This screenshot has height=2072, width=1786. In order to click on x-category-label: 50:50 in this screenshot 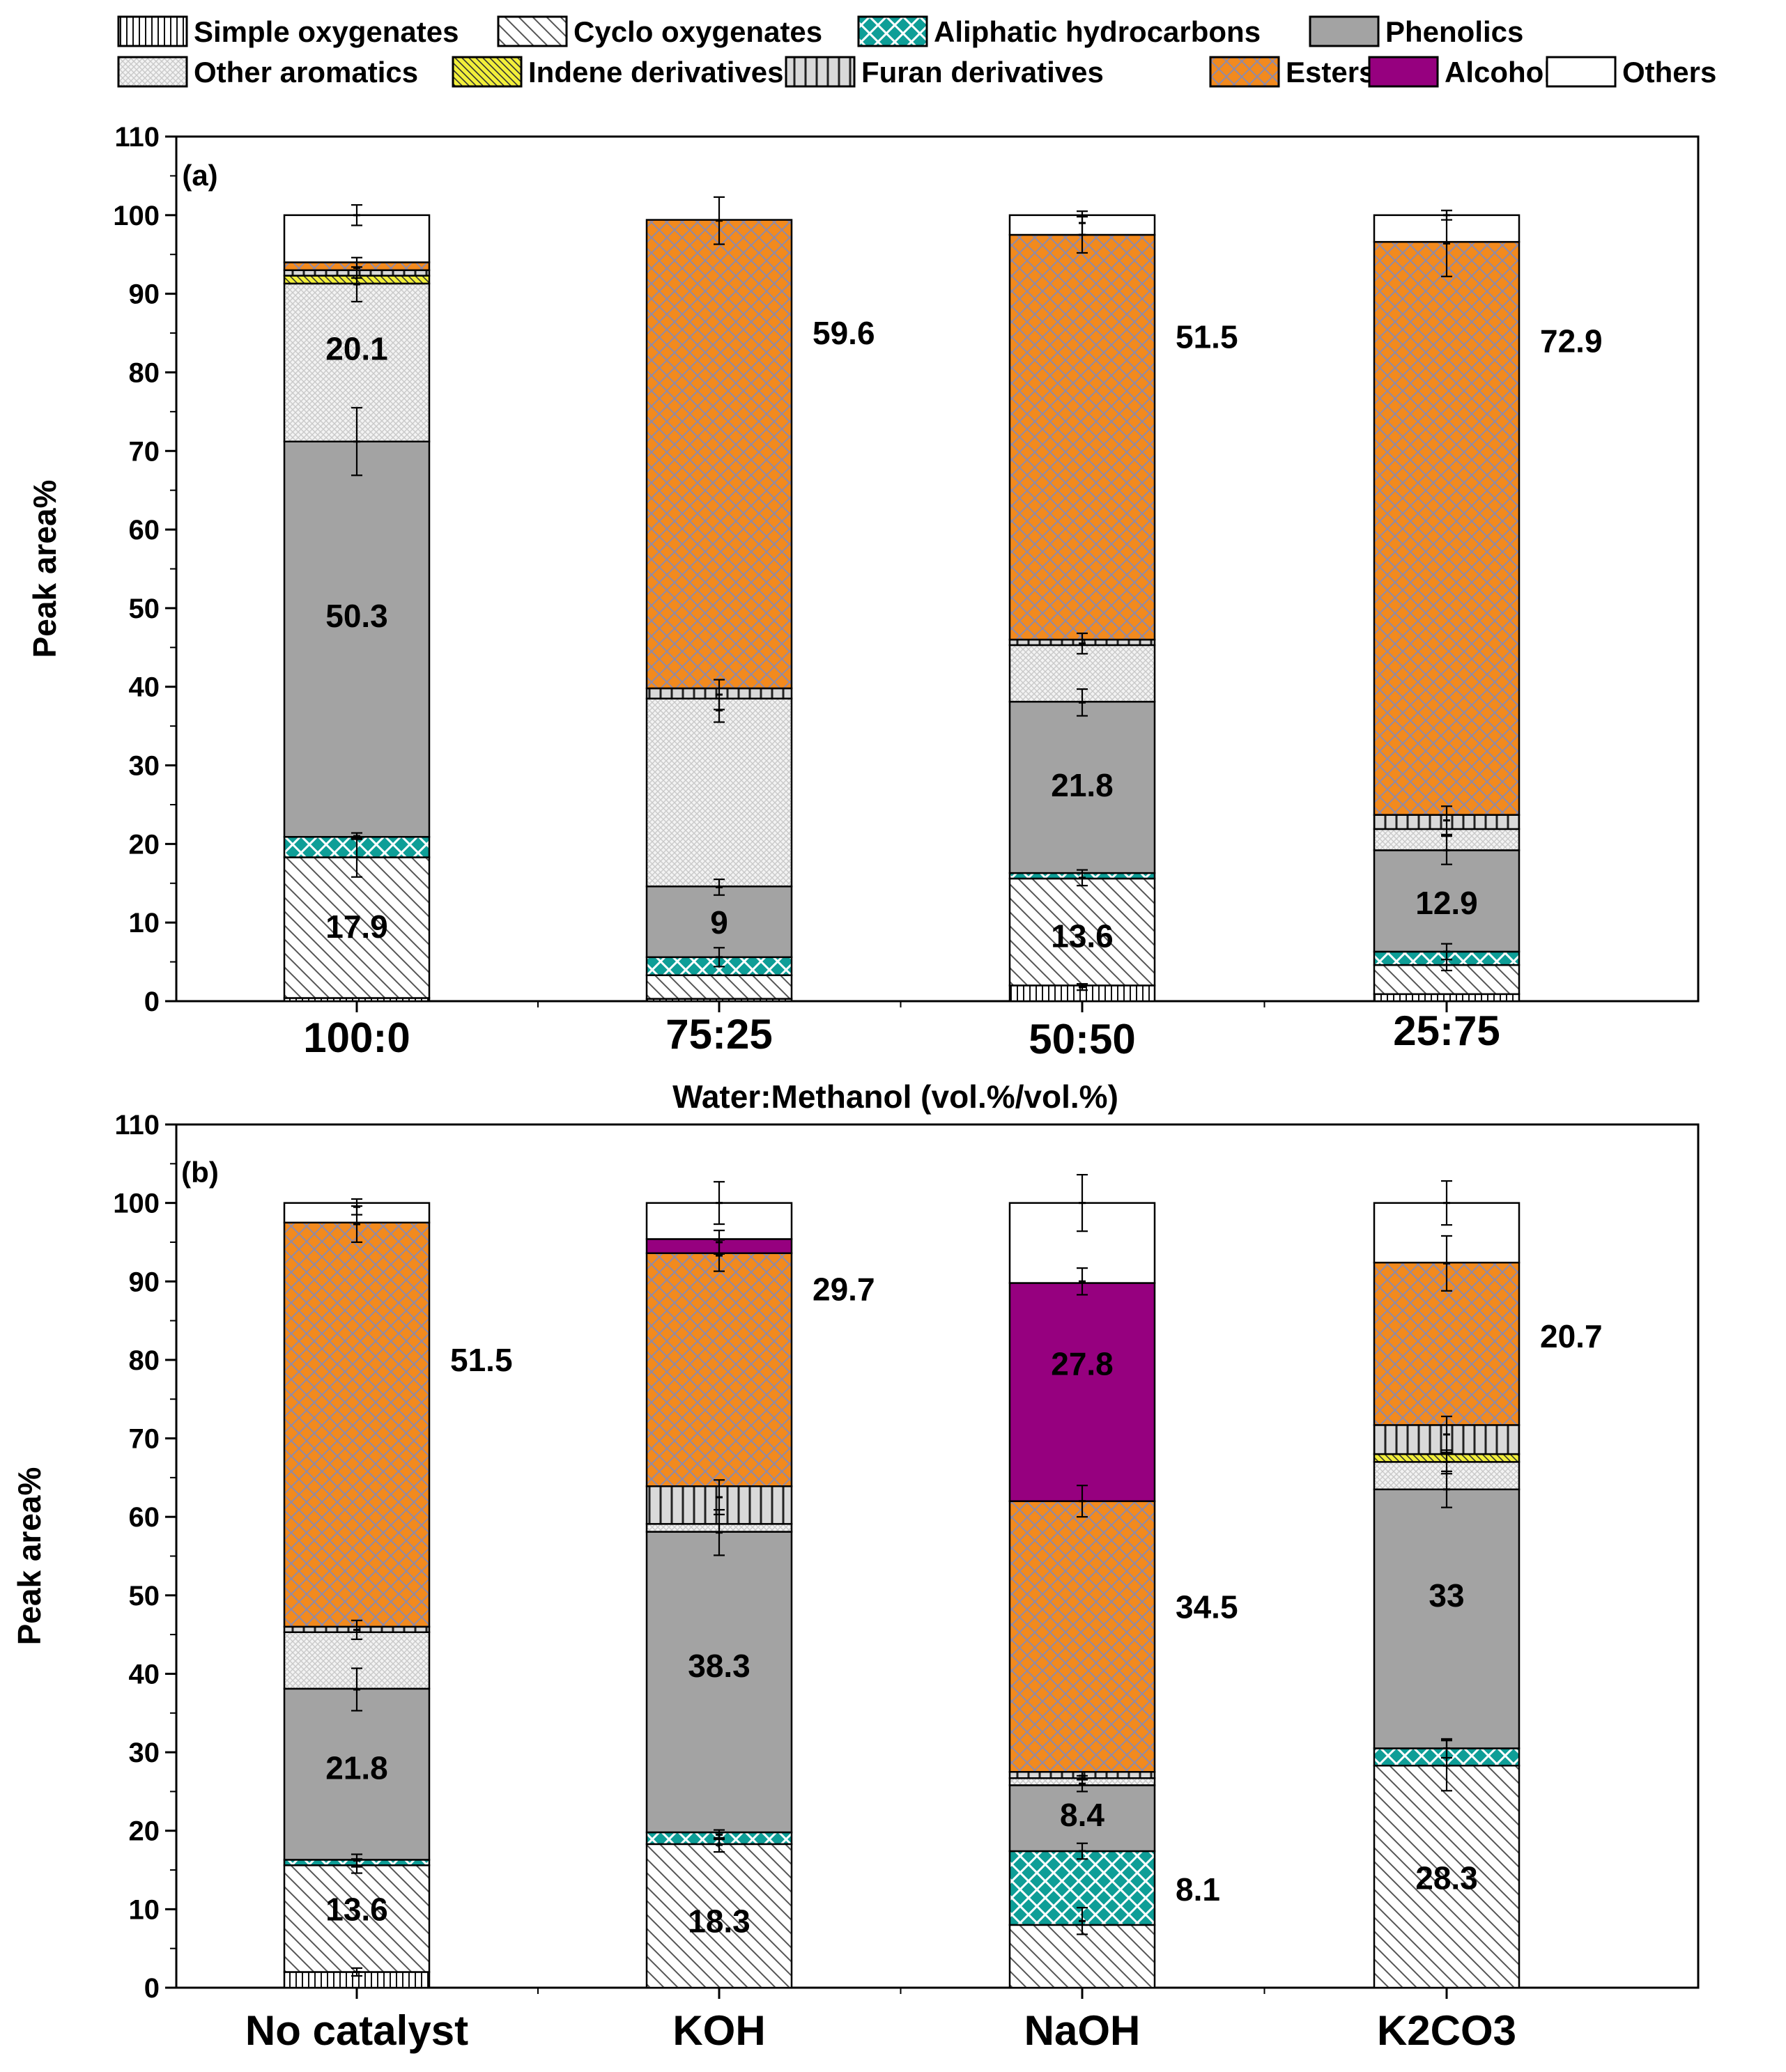, I will do `click(1082, 1039)`.